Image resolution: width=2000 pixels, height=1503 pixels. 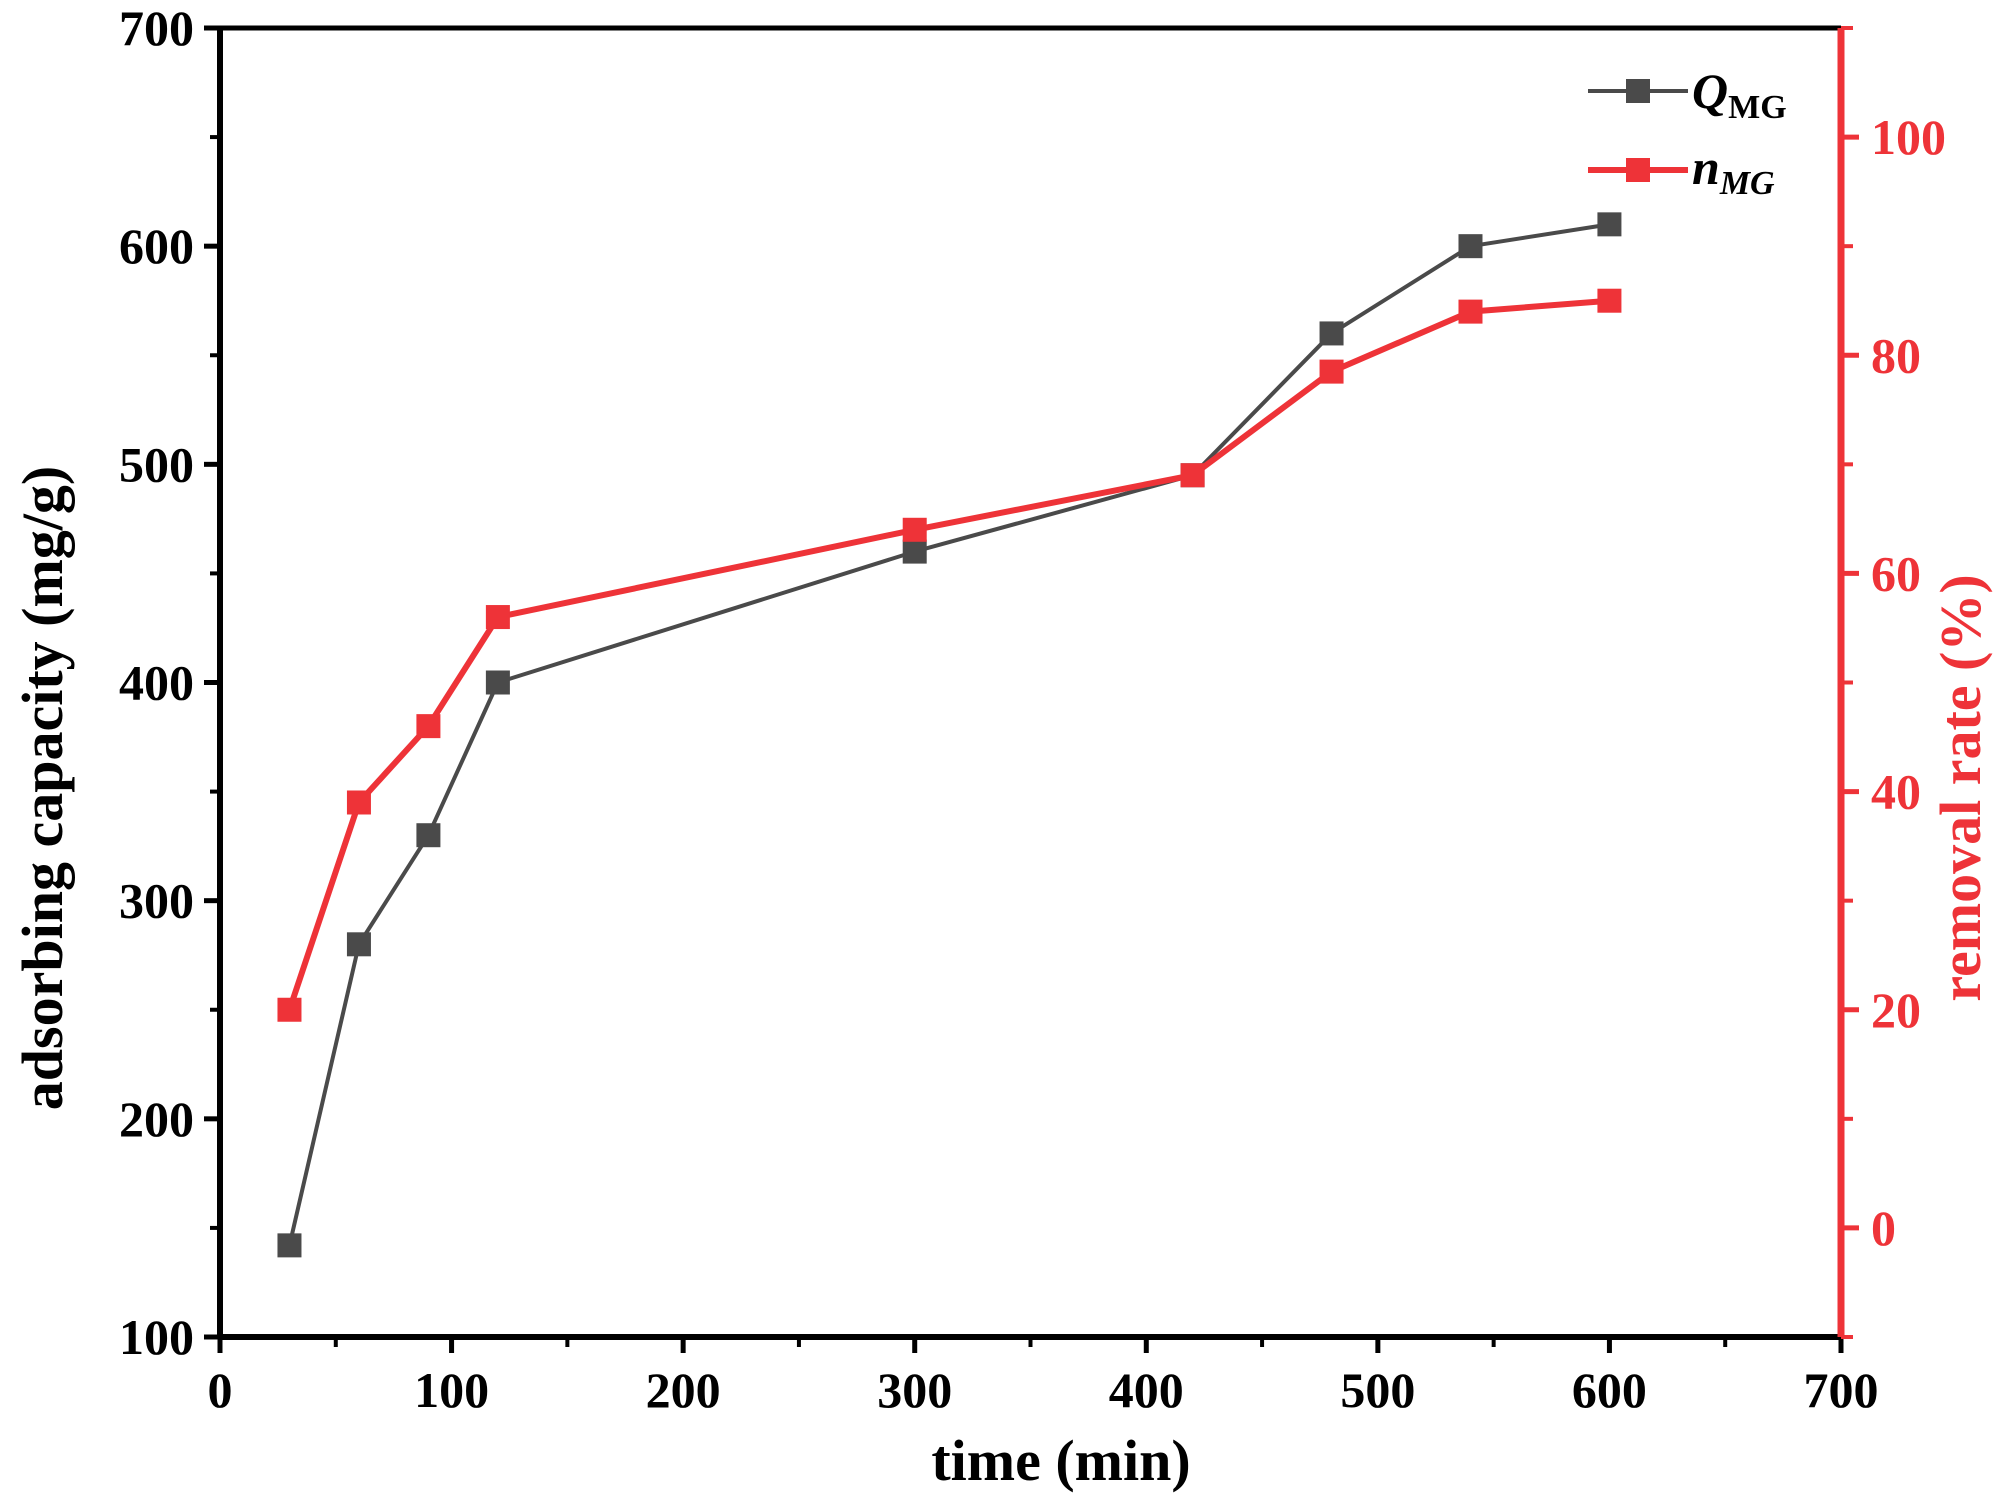 I want to click on x-tick-label: 500, so click(x=1377, y=1390).